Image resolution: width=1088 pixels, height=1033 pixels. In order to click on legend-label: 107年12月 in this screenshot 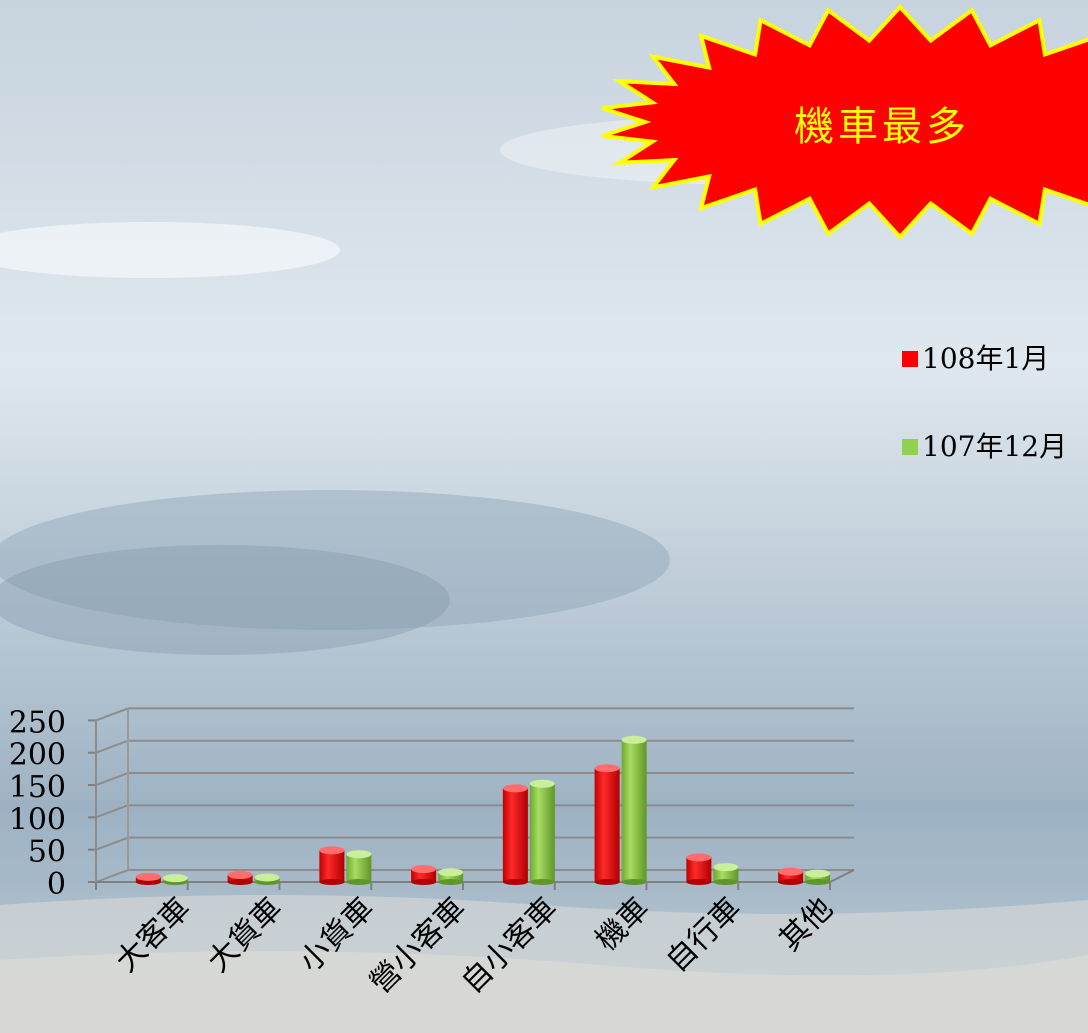, I will do `click(994, 446)`.